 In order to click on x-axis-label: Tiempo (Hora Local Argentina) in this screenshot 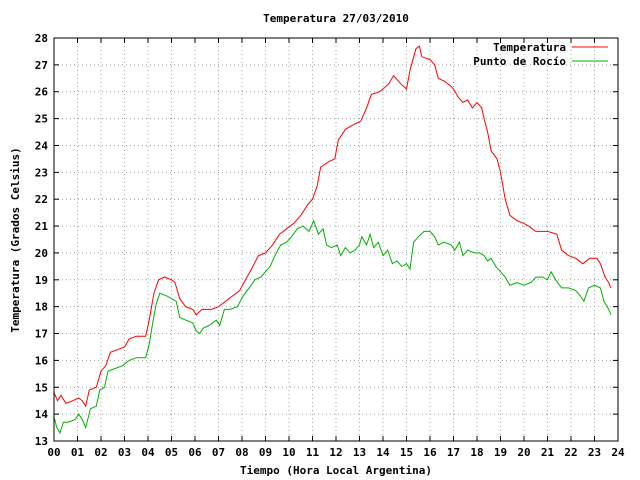, I will do `click(336, 470)`.